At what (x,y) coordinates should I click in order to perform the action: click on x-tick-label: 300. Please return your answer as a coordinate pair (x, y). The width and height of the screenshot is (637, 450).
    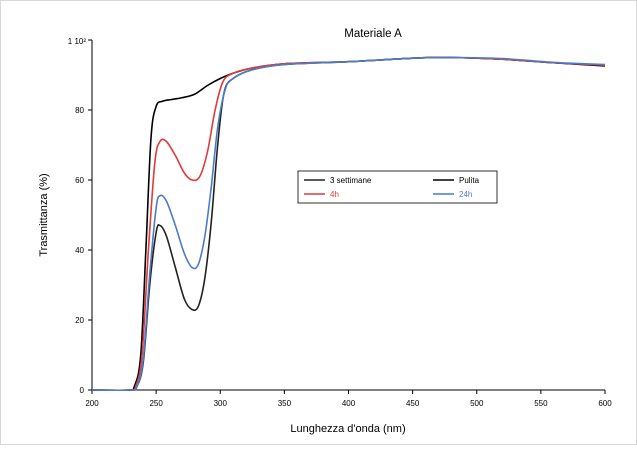
    Looking at the image, I should click on (221, 403).